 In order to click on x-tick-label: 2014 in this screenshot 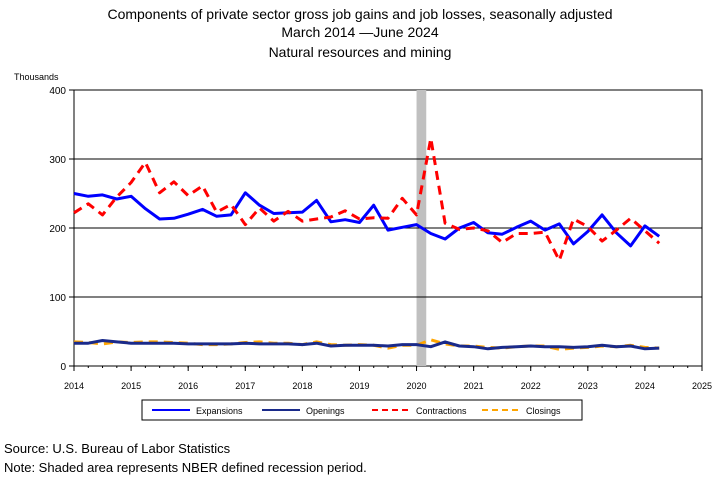, I will do `click(74, 386)`.